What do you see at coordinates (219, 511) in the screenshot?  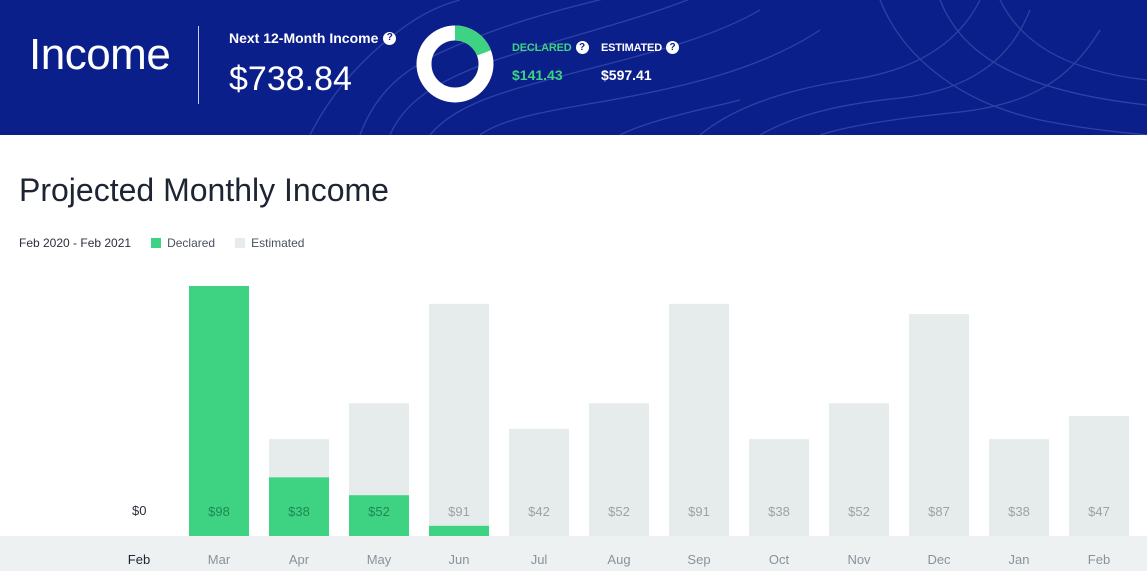 I see `bar-value-label: $98` at bounding box center [219, 511].